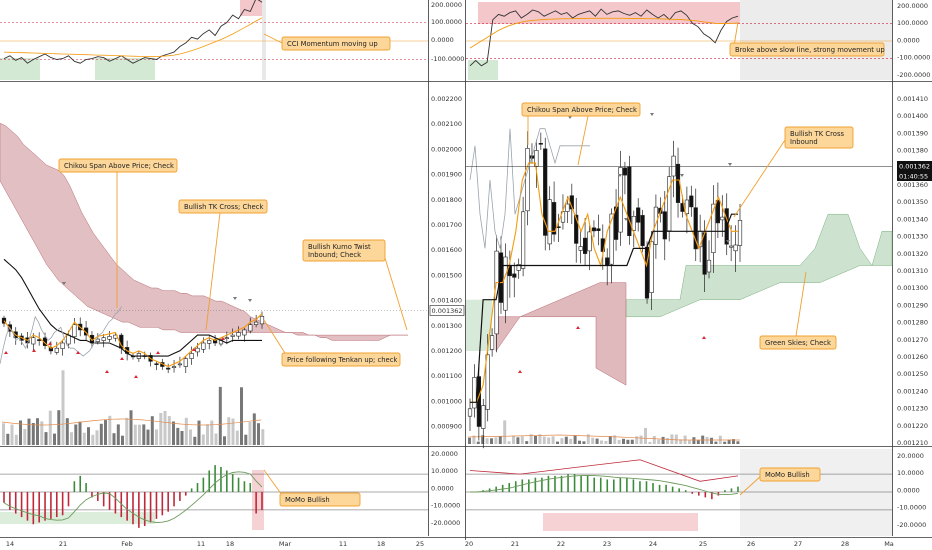  What do you see at coordinates (912, 185) in the screenshot?
I see `right-price-tick: 0.001360` at bounding box center [912, 185].